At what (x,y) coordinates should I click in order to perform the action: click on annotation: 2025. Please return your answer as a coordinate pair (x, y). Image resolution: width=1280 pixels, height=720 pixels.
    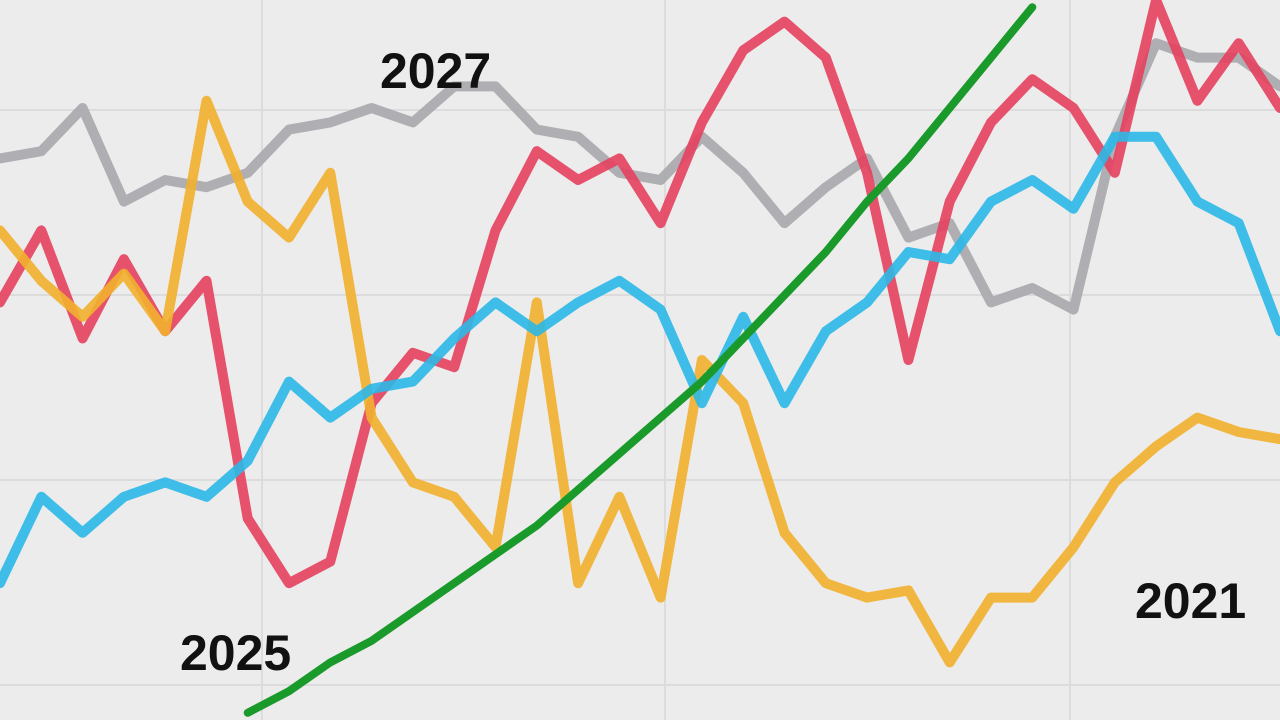
    Looking at the image, I should click on (235, 653).